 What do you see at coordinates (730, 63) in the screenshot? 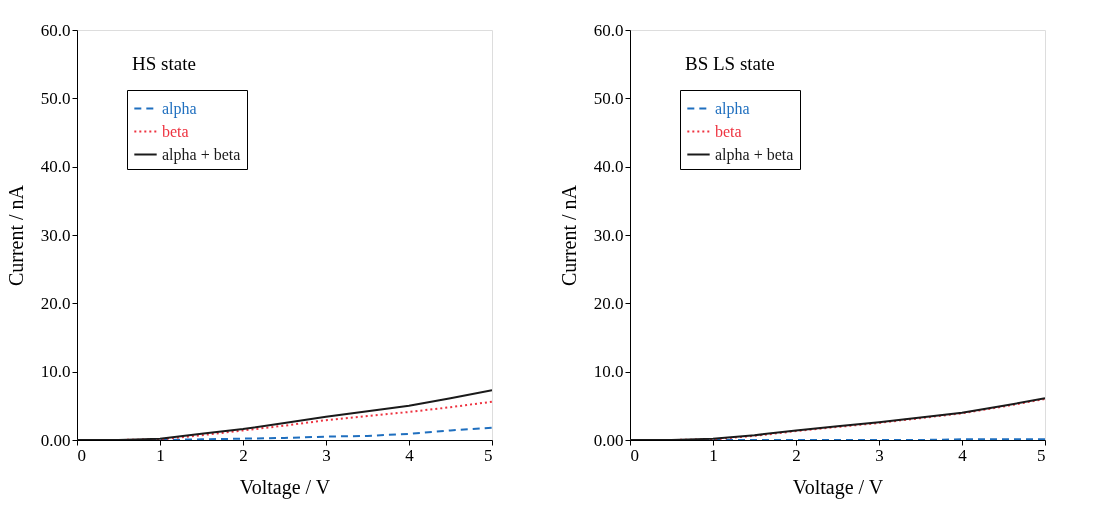
I see `text: BS LS state` at bounding box center [730, 63].